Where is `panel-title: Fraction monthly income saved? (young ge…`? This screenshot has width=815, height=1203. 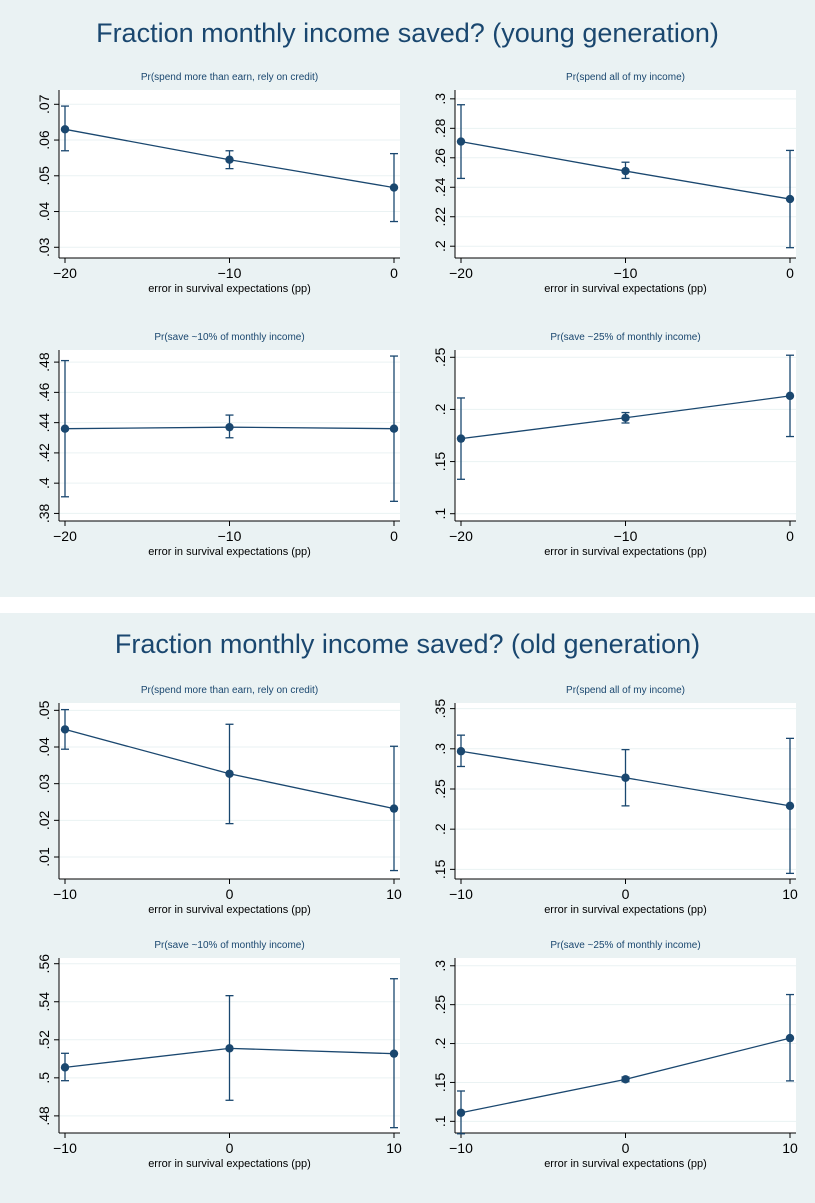
panel-title: Fraction monthly income saved? (young ge… is located at coordinates (407, 33).